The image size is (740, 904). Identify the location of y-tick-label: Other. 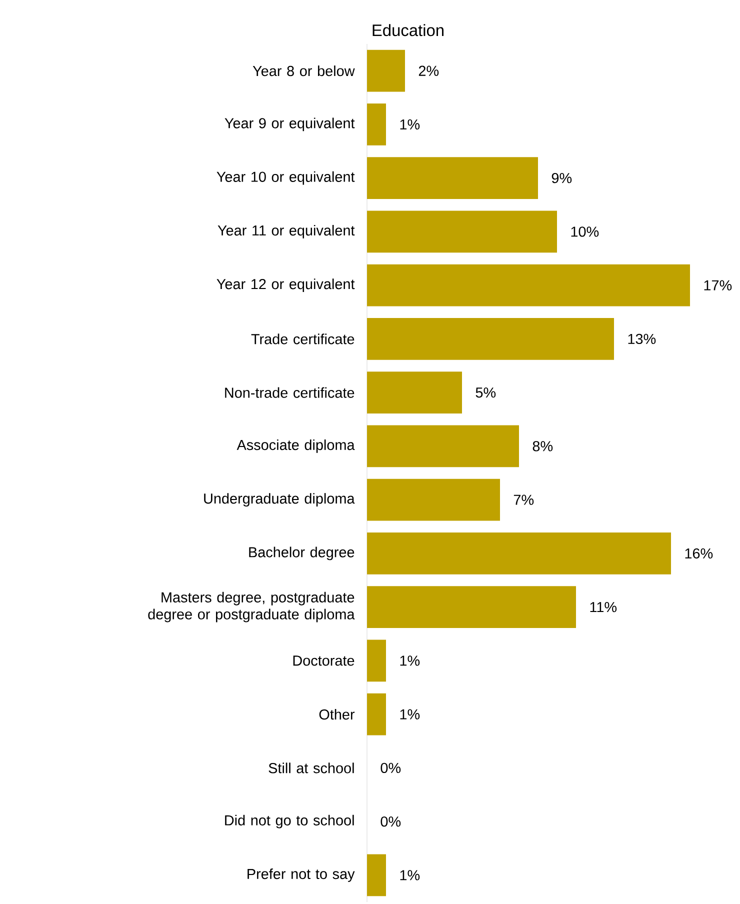
(337, 714).